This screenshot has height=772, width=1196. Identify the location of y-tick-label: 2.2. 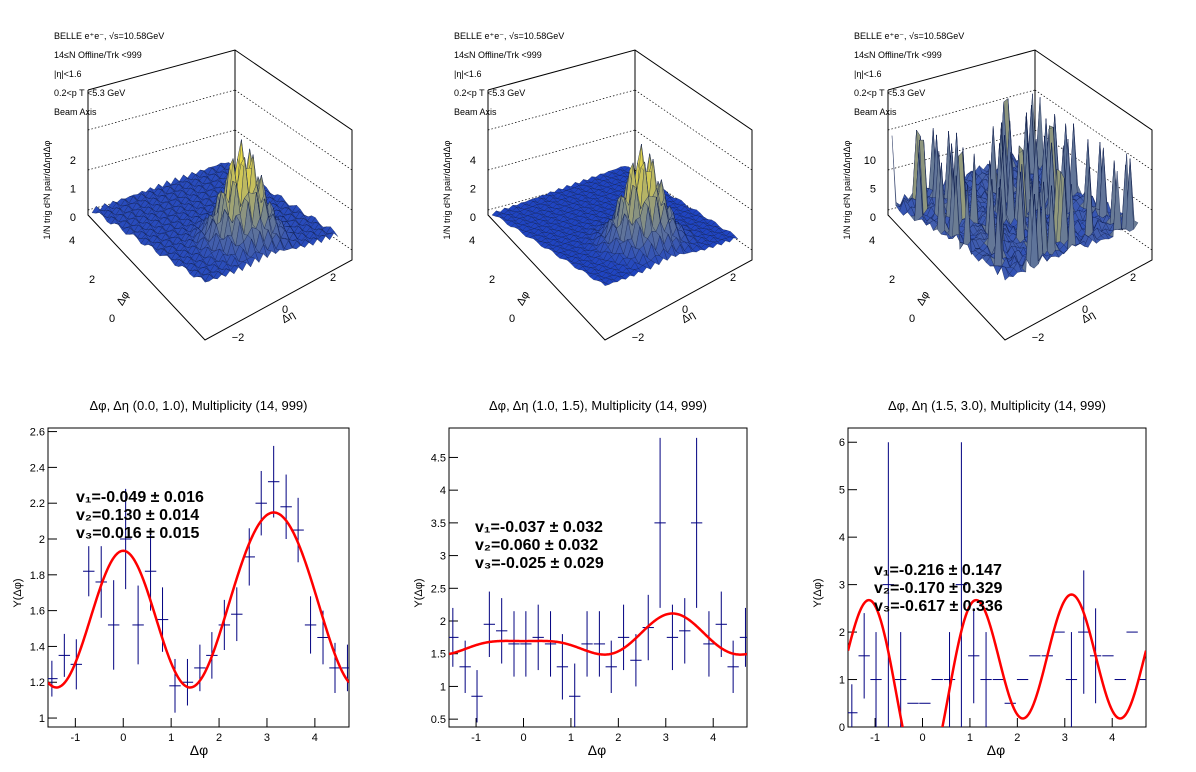
(37, 504).